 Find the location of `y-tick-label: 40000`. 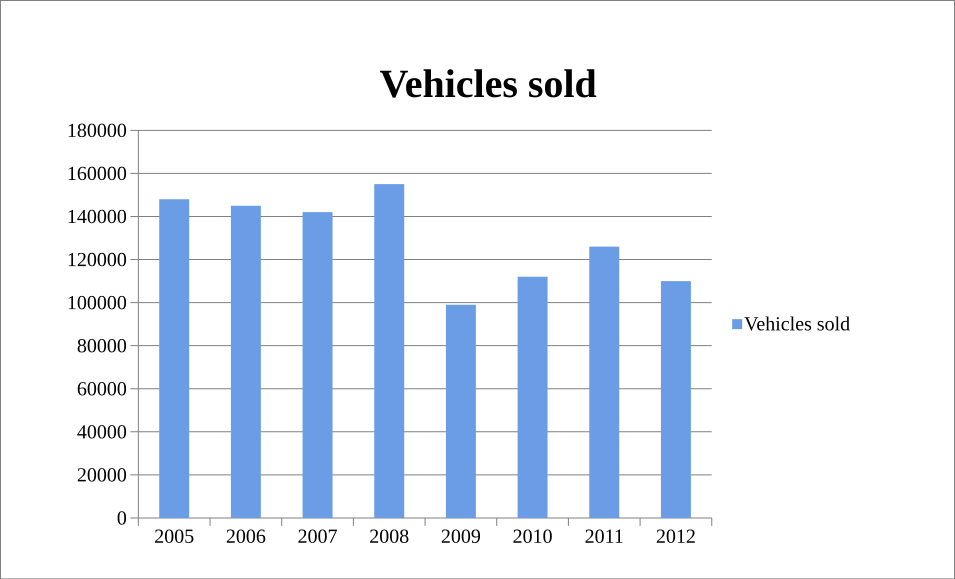

y-tick-label: 40000 is located at coordinates (101, 431).